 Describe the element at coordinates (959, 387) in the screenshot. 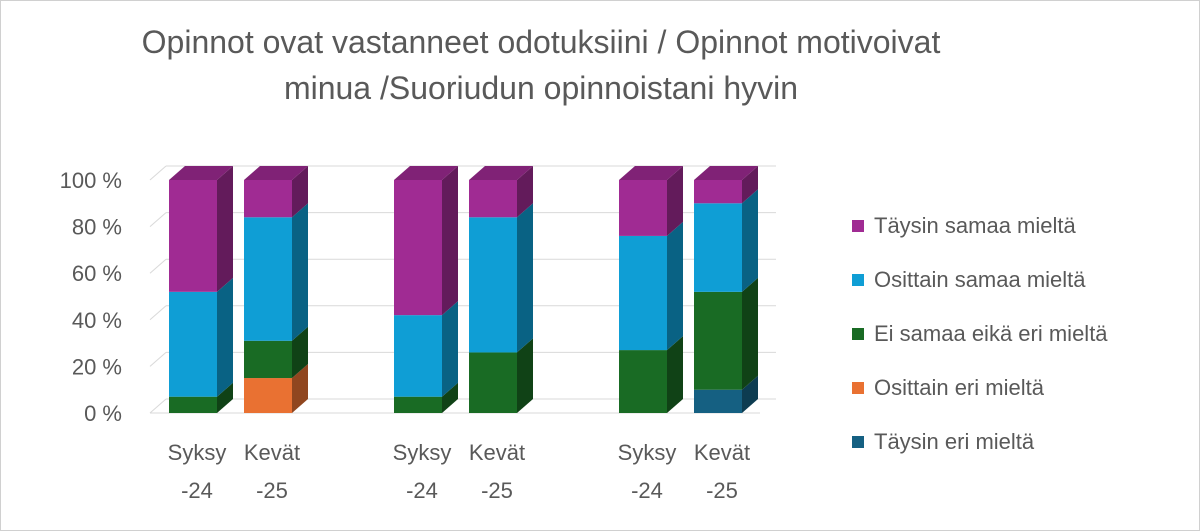

I see `legend-label: Osittain eri mieltä` at that location.